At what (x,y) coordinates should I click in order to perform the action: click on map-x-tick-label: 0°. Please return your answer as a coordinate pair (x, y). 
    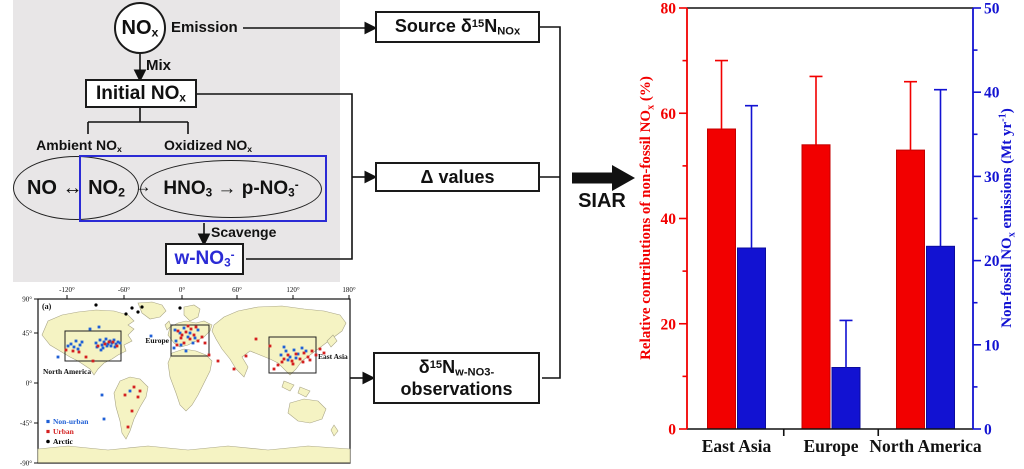
    Looking at the image, I should click on (182, 290).